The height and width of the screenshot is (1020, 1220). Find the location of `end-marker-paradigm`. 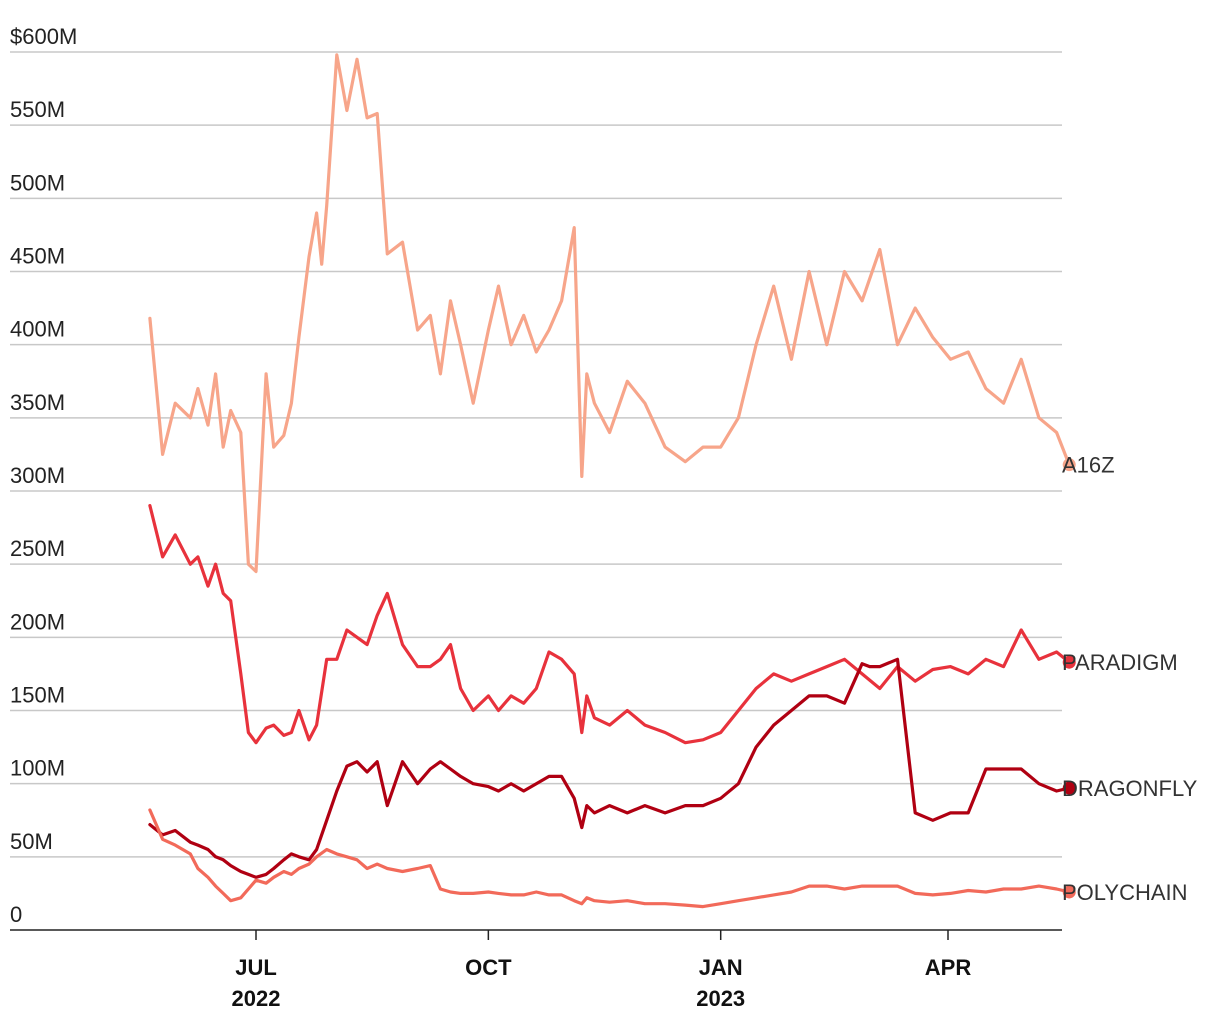

end-marker-paradigm is located at coordinates (1069, 662).